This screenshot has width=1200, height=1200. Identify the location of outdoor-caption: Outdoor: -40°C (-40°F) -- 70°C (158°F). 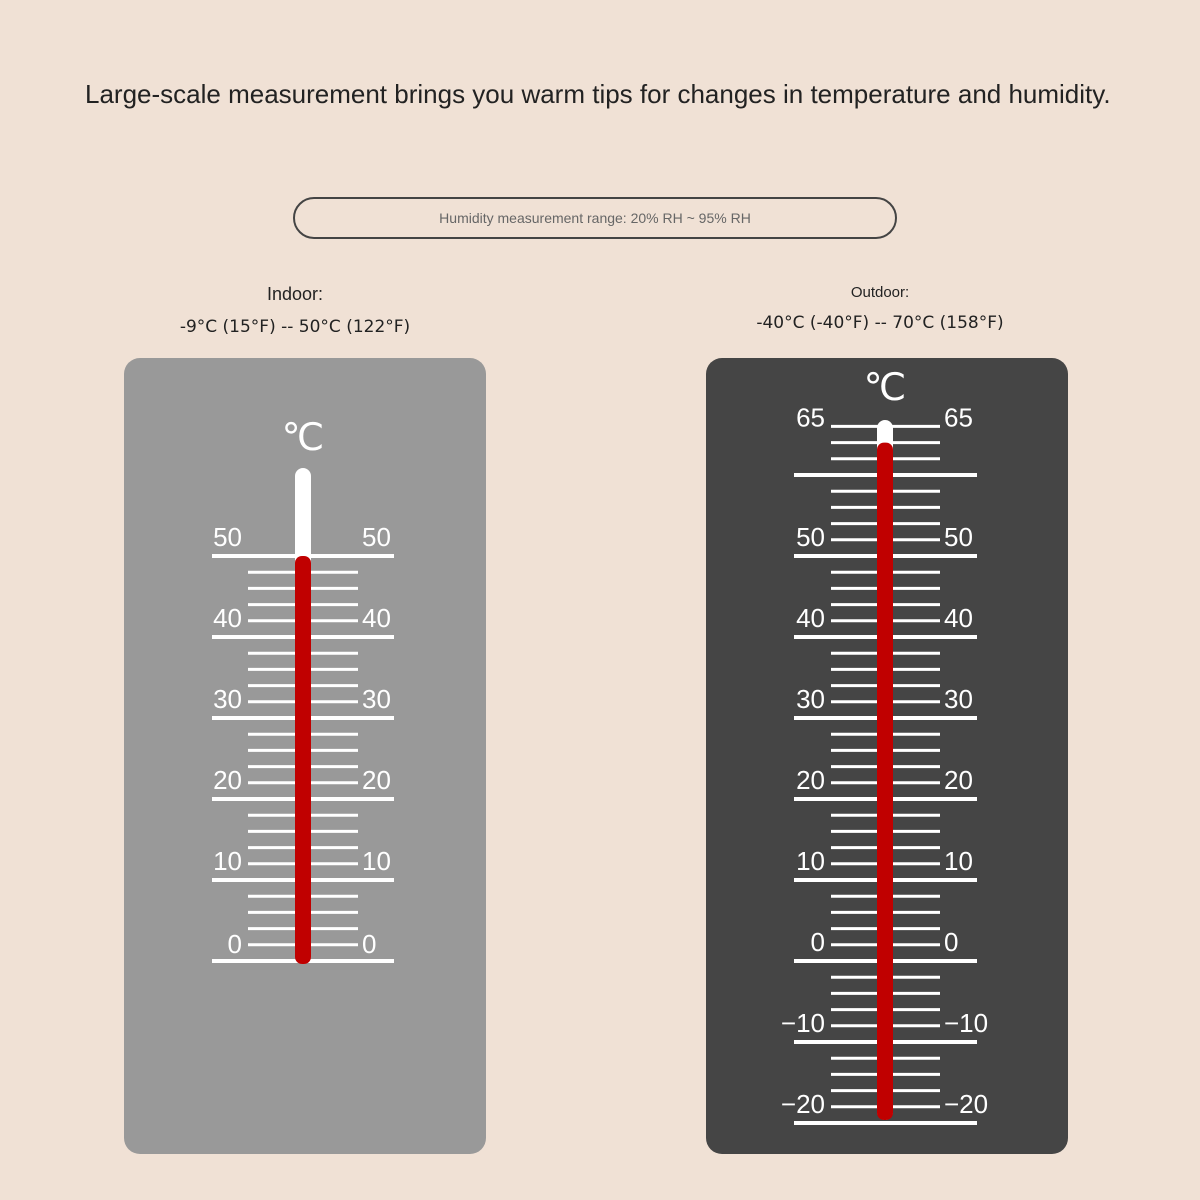
(880, 308).